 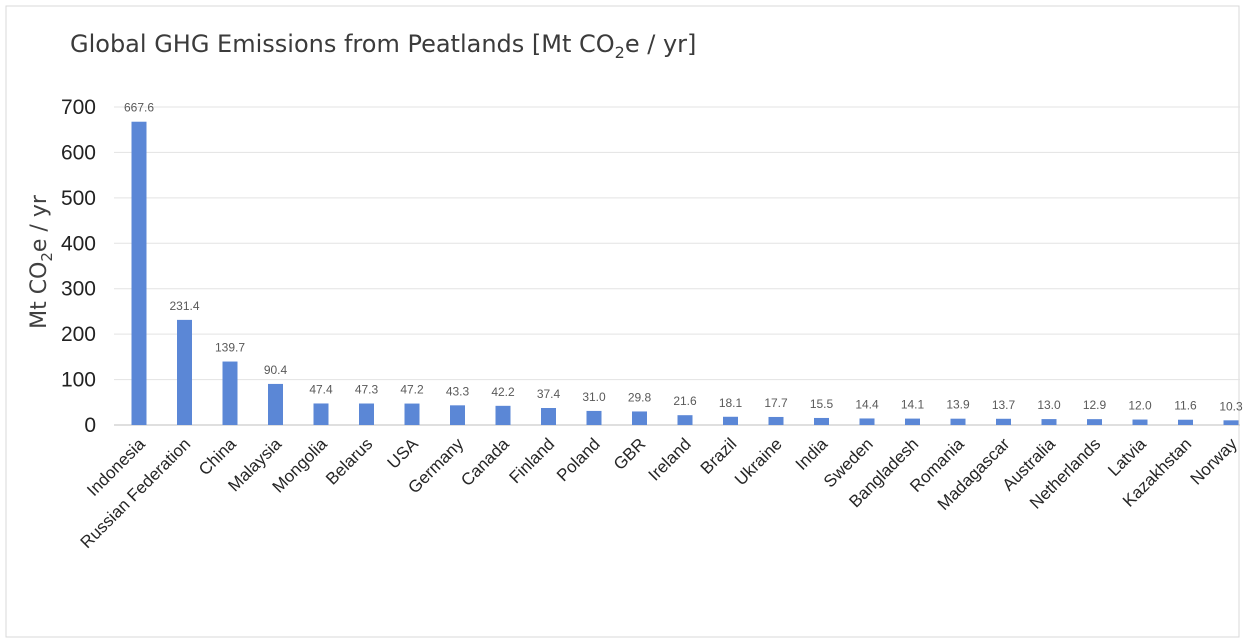 What do you see at coordinates (47, 257) in the screenshot?
I see `y-axis-label-subscript: 2` at bounding box center [47, 257].